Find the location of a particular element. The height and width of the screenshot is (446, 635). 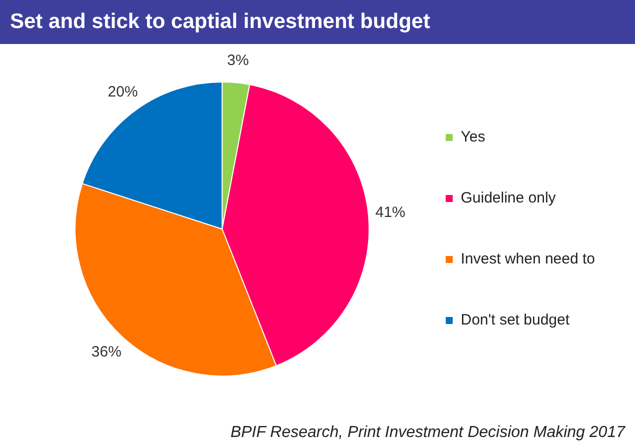

text: BPIF Research, Print Investment Decision Making 2017 is located at coordinates (427, 433).